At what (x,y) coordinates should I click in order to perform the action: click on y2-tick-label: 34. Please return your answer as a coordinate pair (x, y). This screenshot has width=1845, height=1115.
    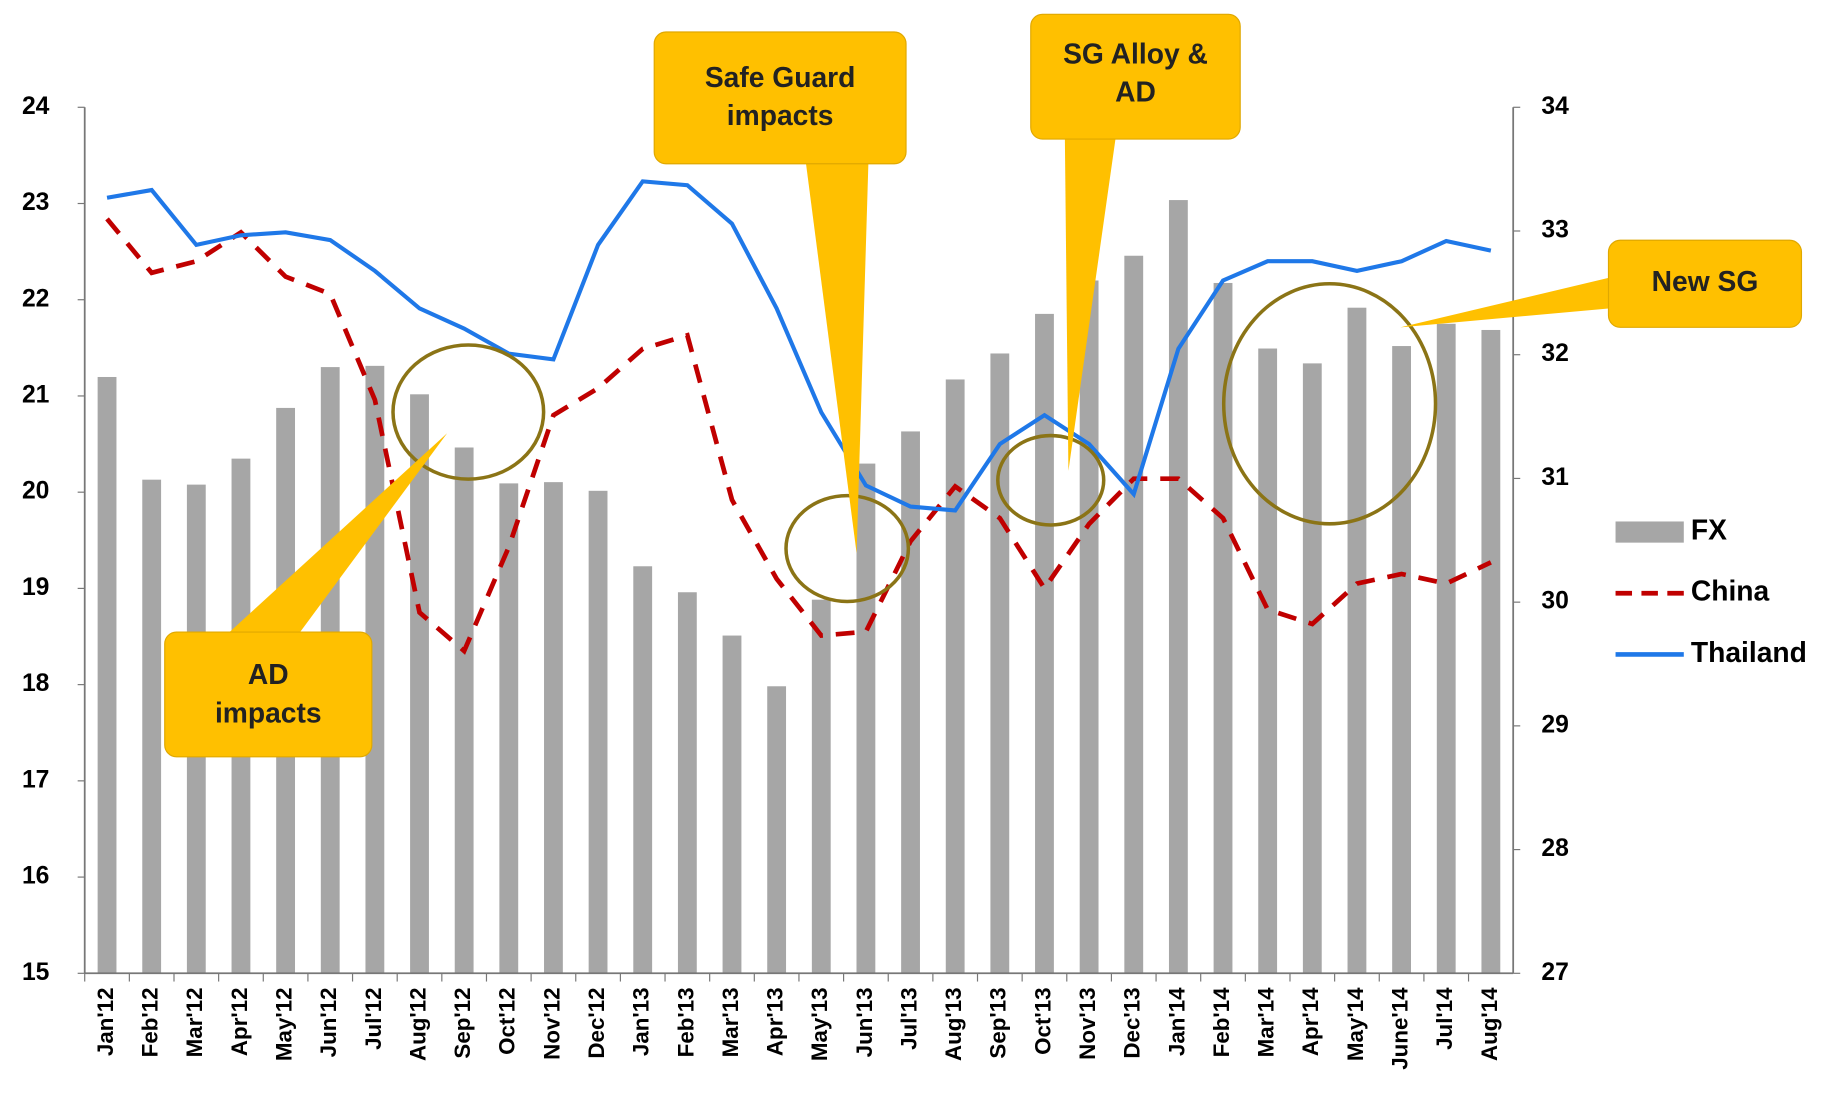
    Looking at the image, I should click on (1555, 106).